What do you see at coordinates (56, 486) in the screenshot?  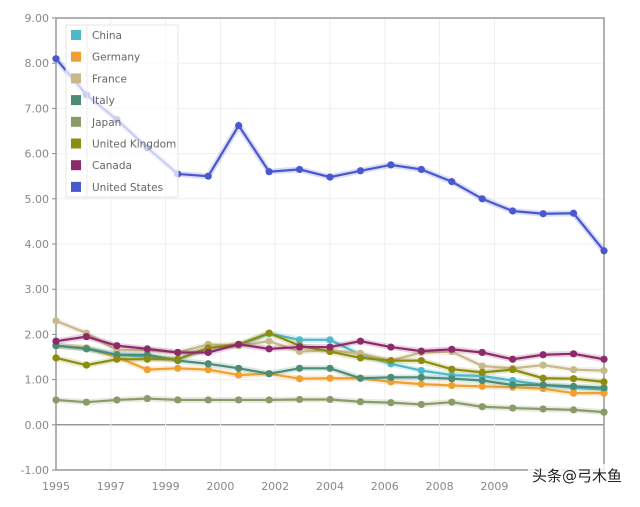 I see `x-tick-label: 1995` at bounding box center [56, 486].